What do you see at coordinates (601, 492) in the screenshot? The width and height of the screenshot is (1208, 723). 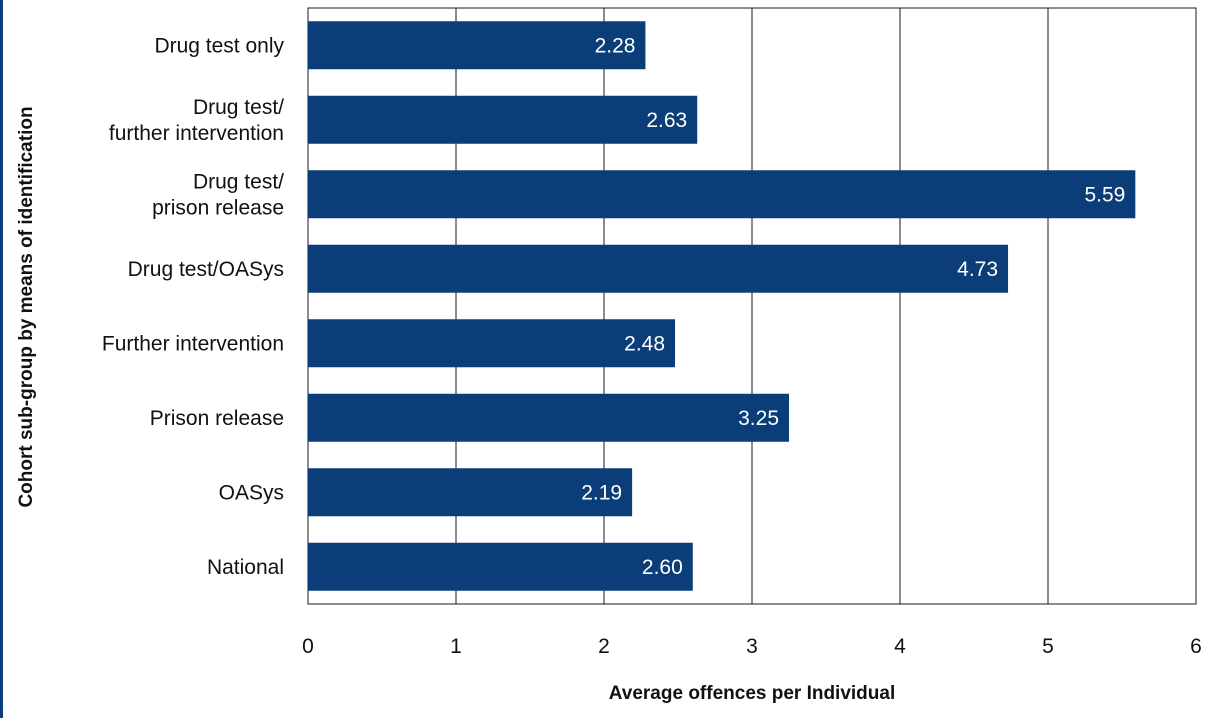 I see `bar-value-label: 2.19` at bounding box center [601, 492].